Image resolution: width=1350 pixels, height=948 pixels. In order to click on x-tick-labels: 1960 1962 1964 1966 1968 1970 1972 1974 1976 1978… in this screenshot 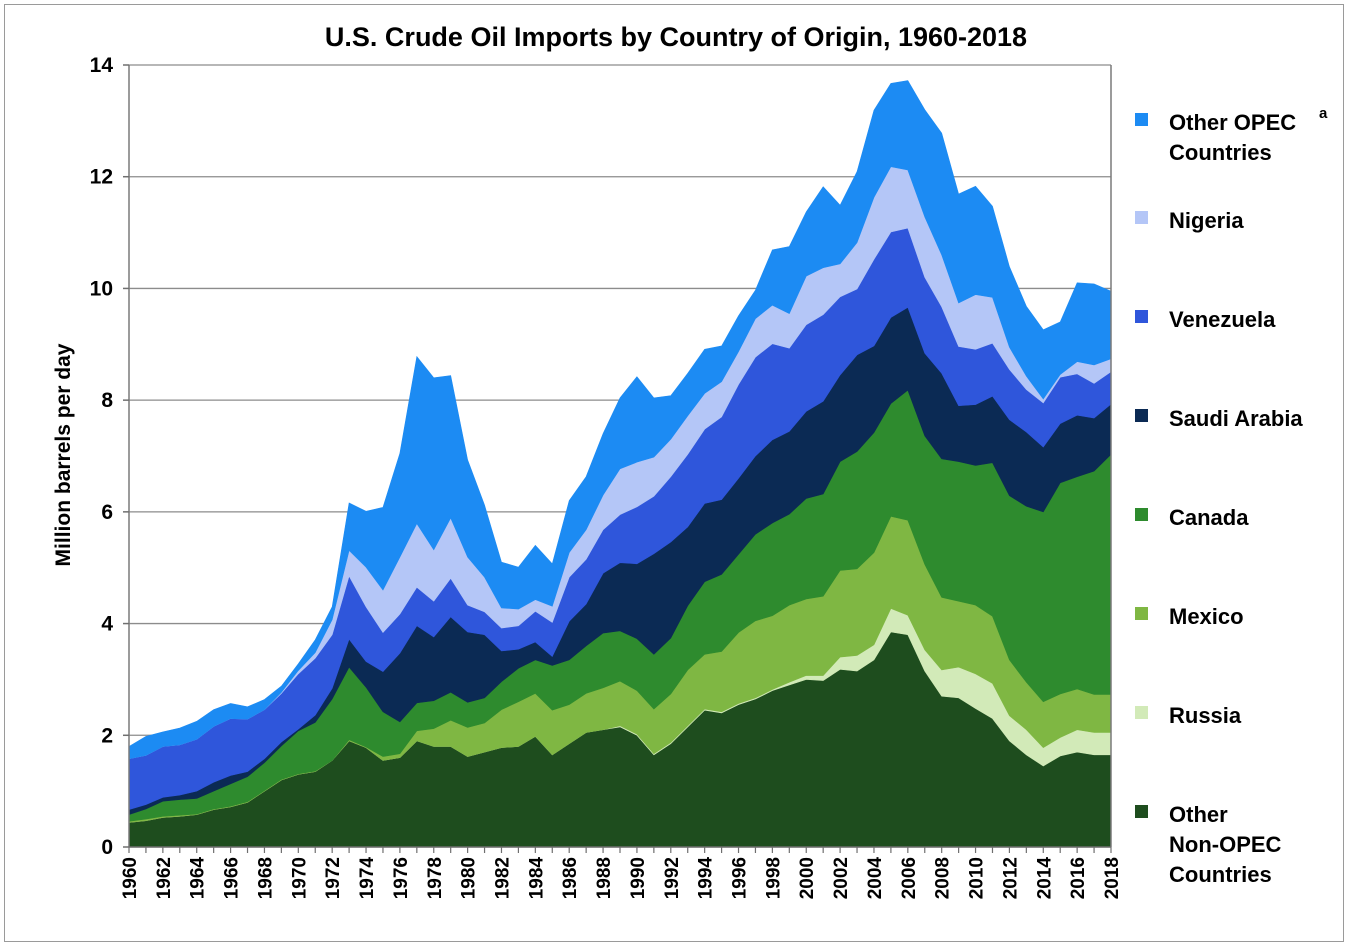, I will do `click(621, 878)`.